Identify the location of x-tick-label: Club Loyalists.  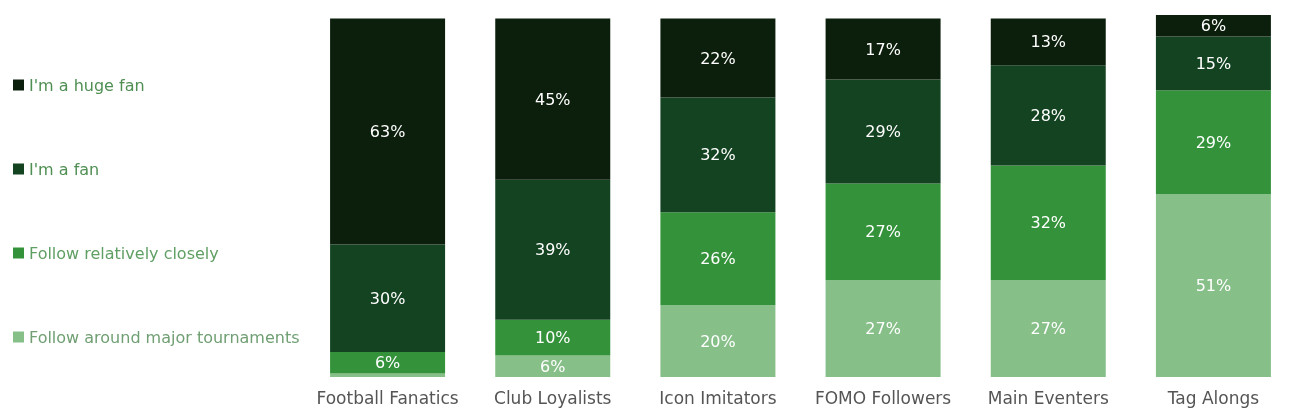
(553, 397).